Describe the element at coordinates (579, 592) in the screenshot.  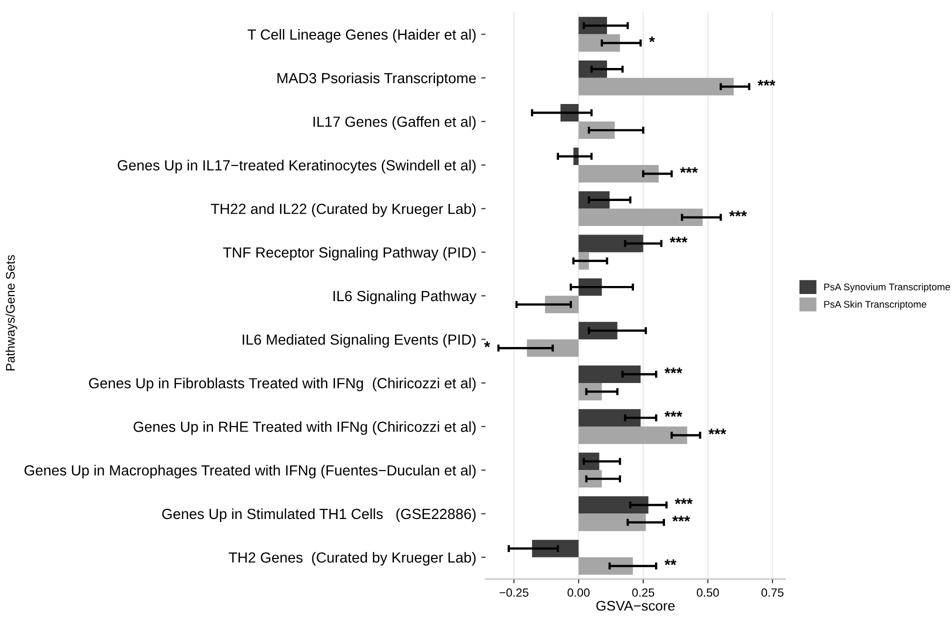
I see `x-tick-label: 0.00` at that location.